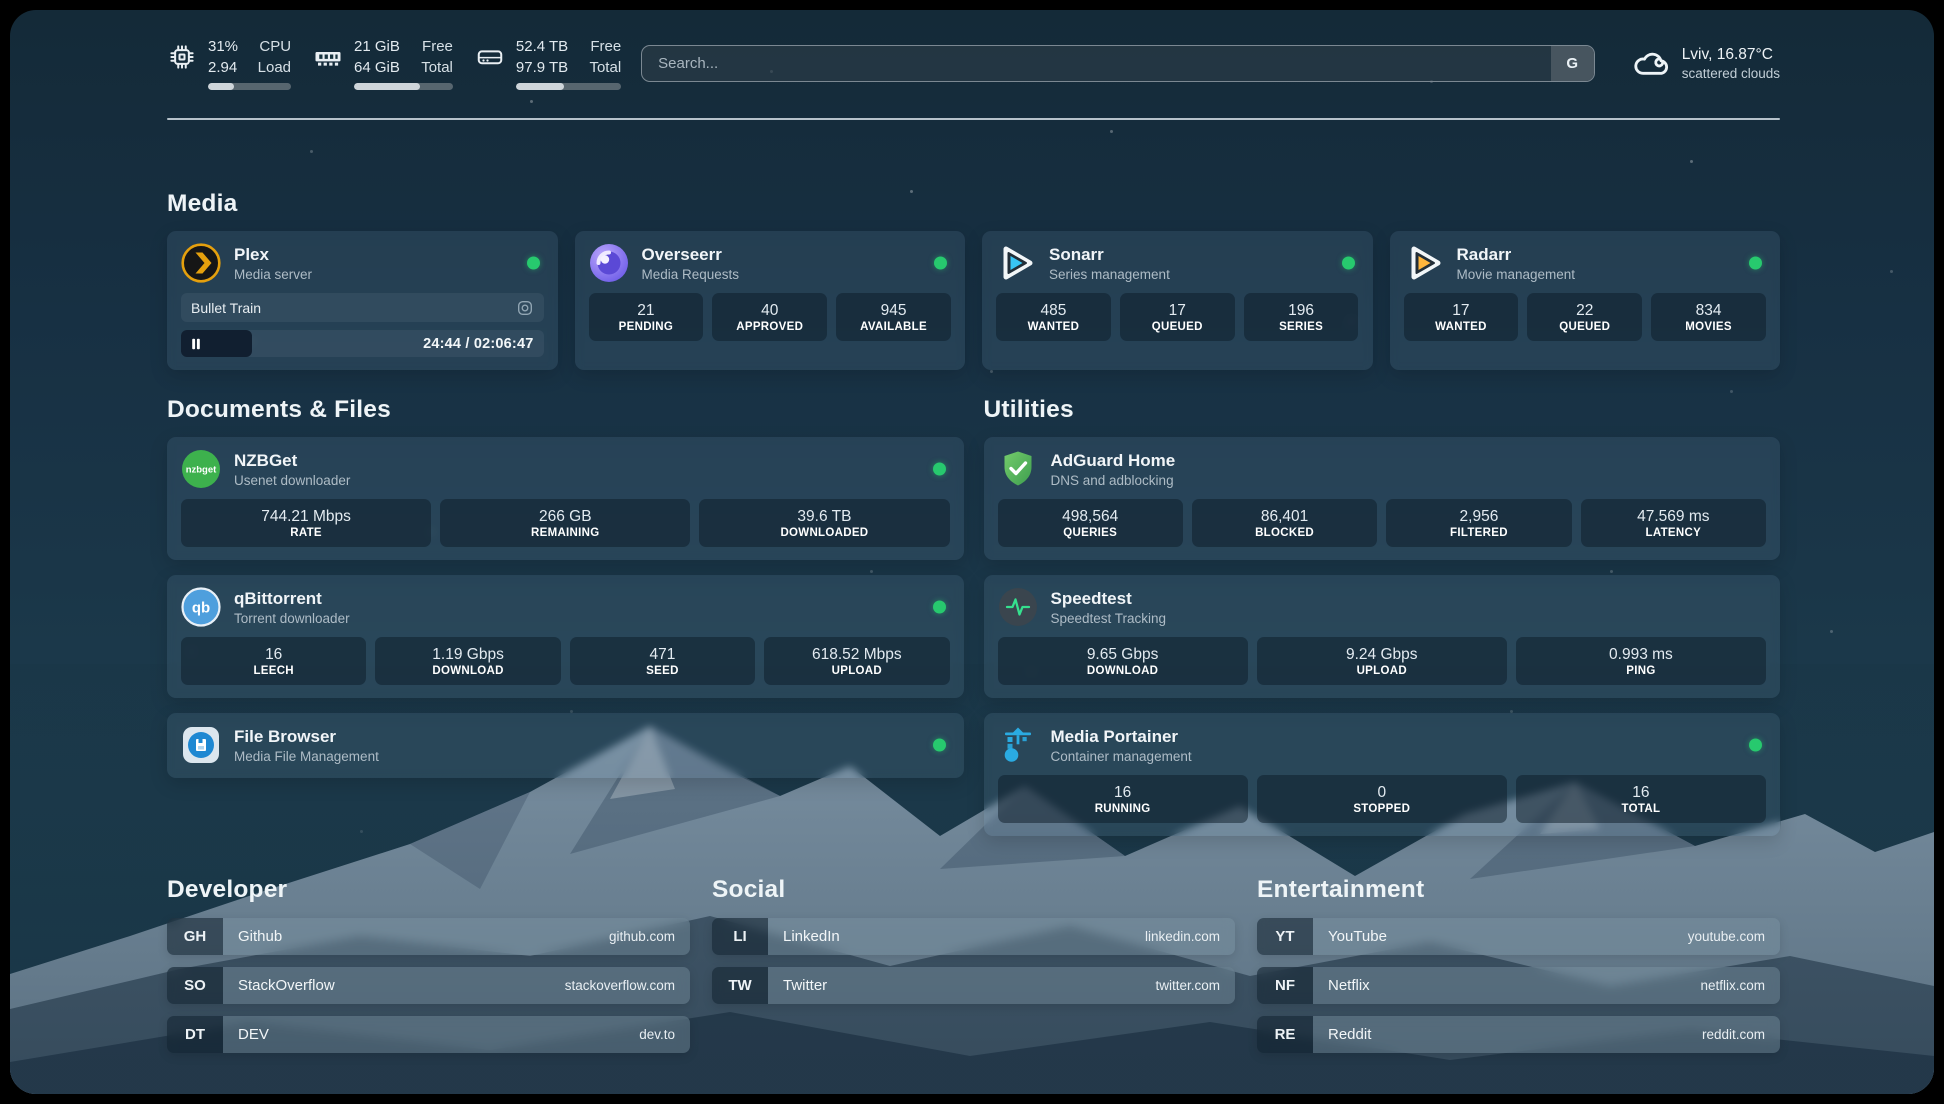 This screenshot has height=1104, width=1944. I want to click on nzbget-icon: nzbget, so click(201, 469).